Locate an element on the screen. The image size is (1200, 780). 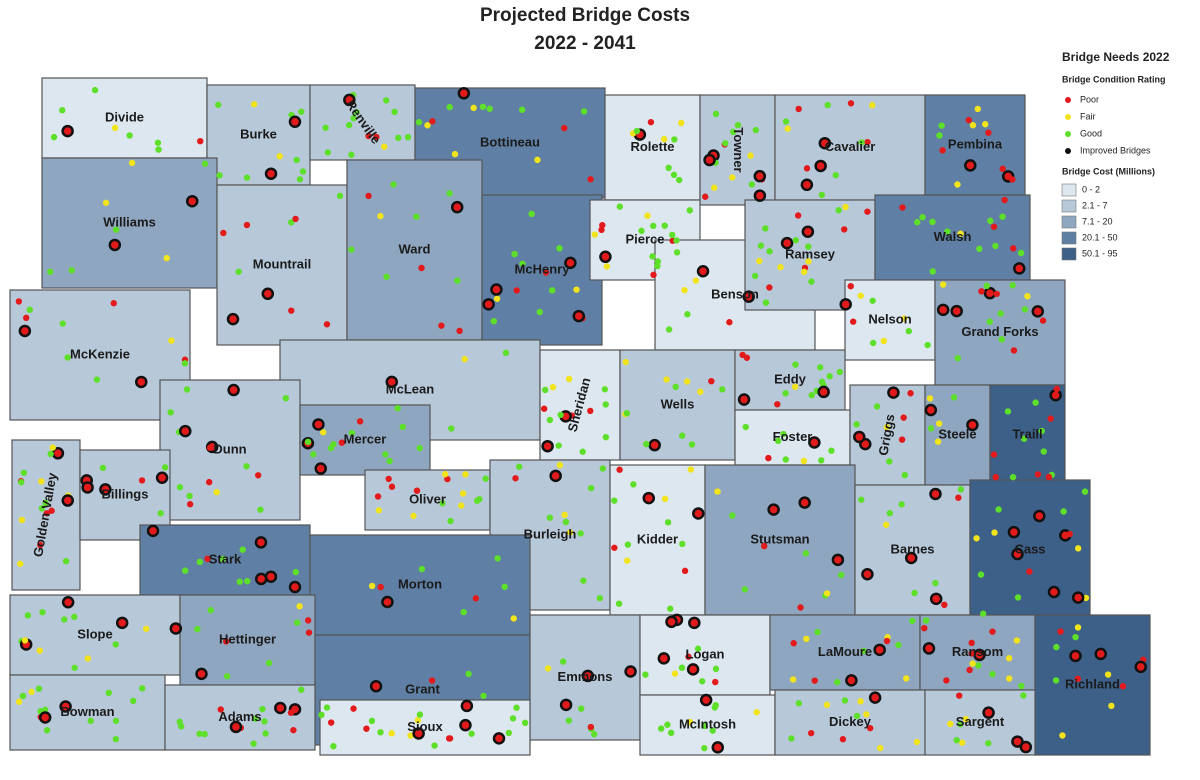
legend-title: Bridge Needs 2022 is located at coordinates (1116, 57).